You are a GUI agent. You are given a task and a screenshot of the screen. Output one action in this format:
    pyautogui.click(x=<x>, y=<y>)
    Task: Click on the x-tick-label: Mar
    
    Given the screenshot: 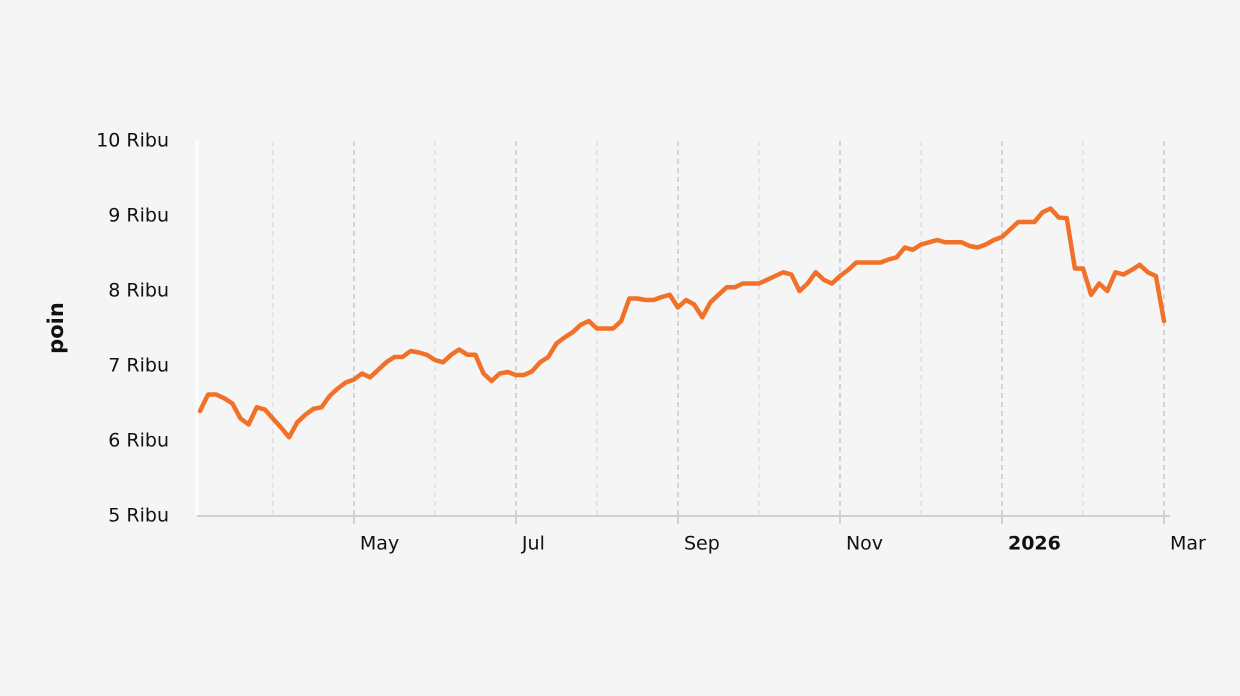 What is the action you would take?
    pyautogui.click(x=1188, y=544)
    